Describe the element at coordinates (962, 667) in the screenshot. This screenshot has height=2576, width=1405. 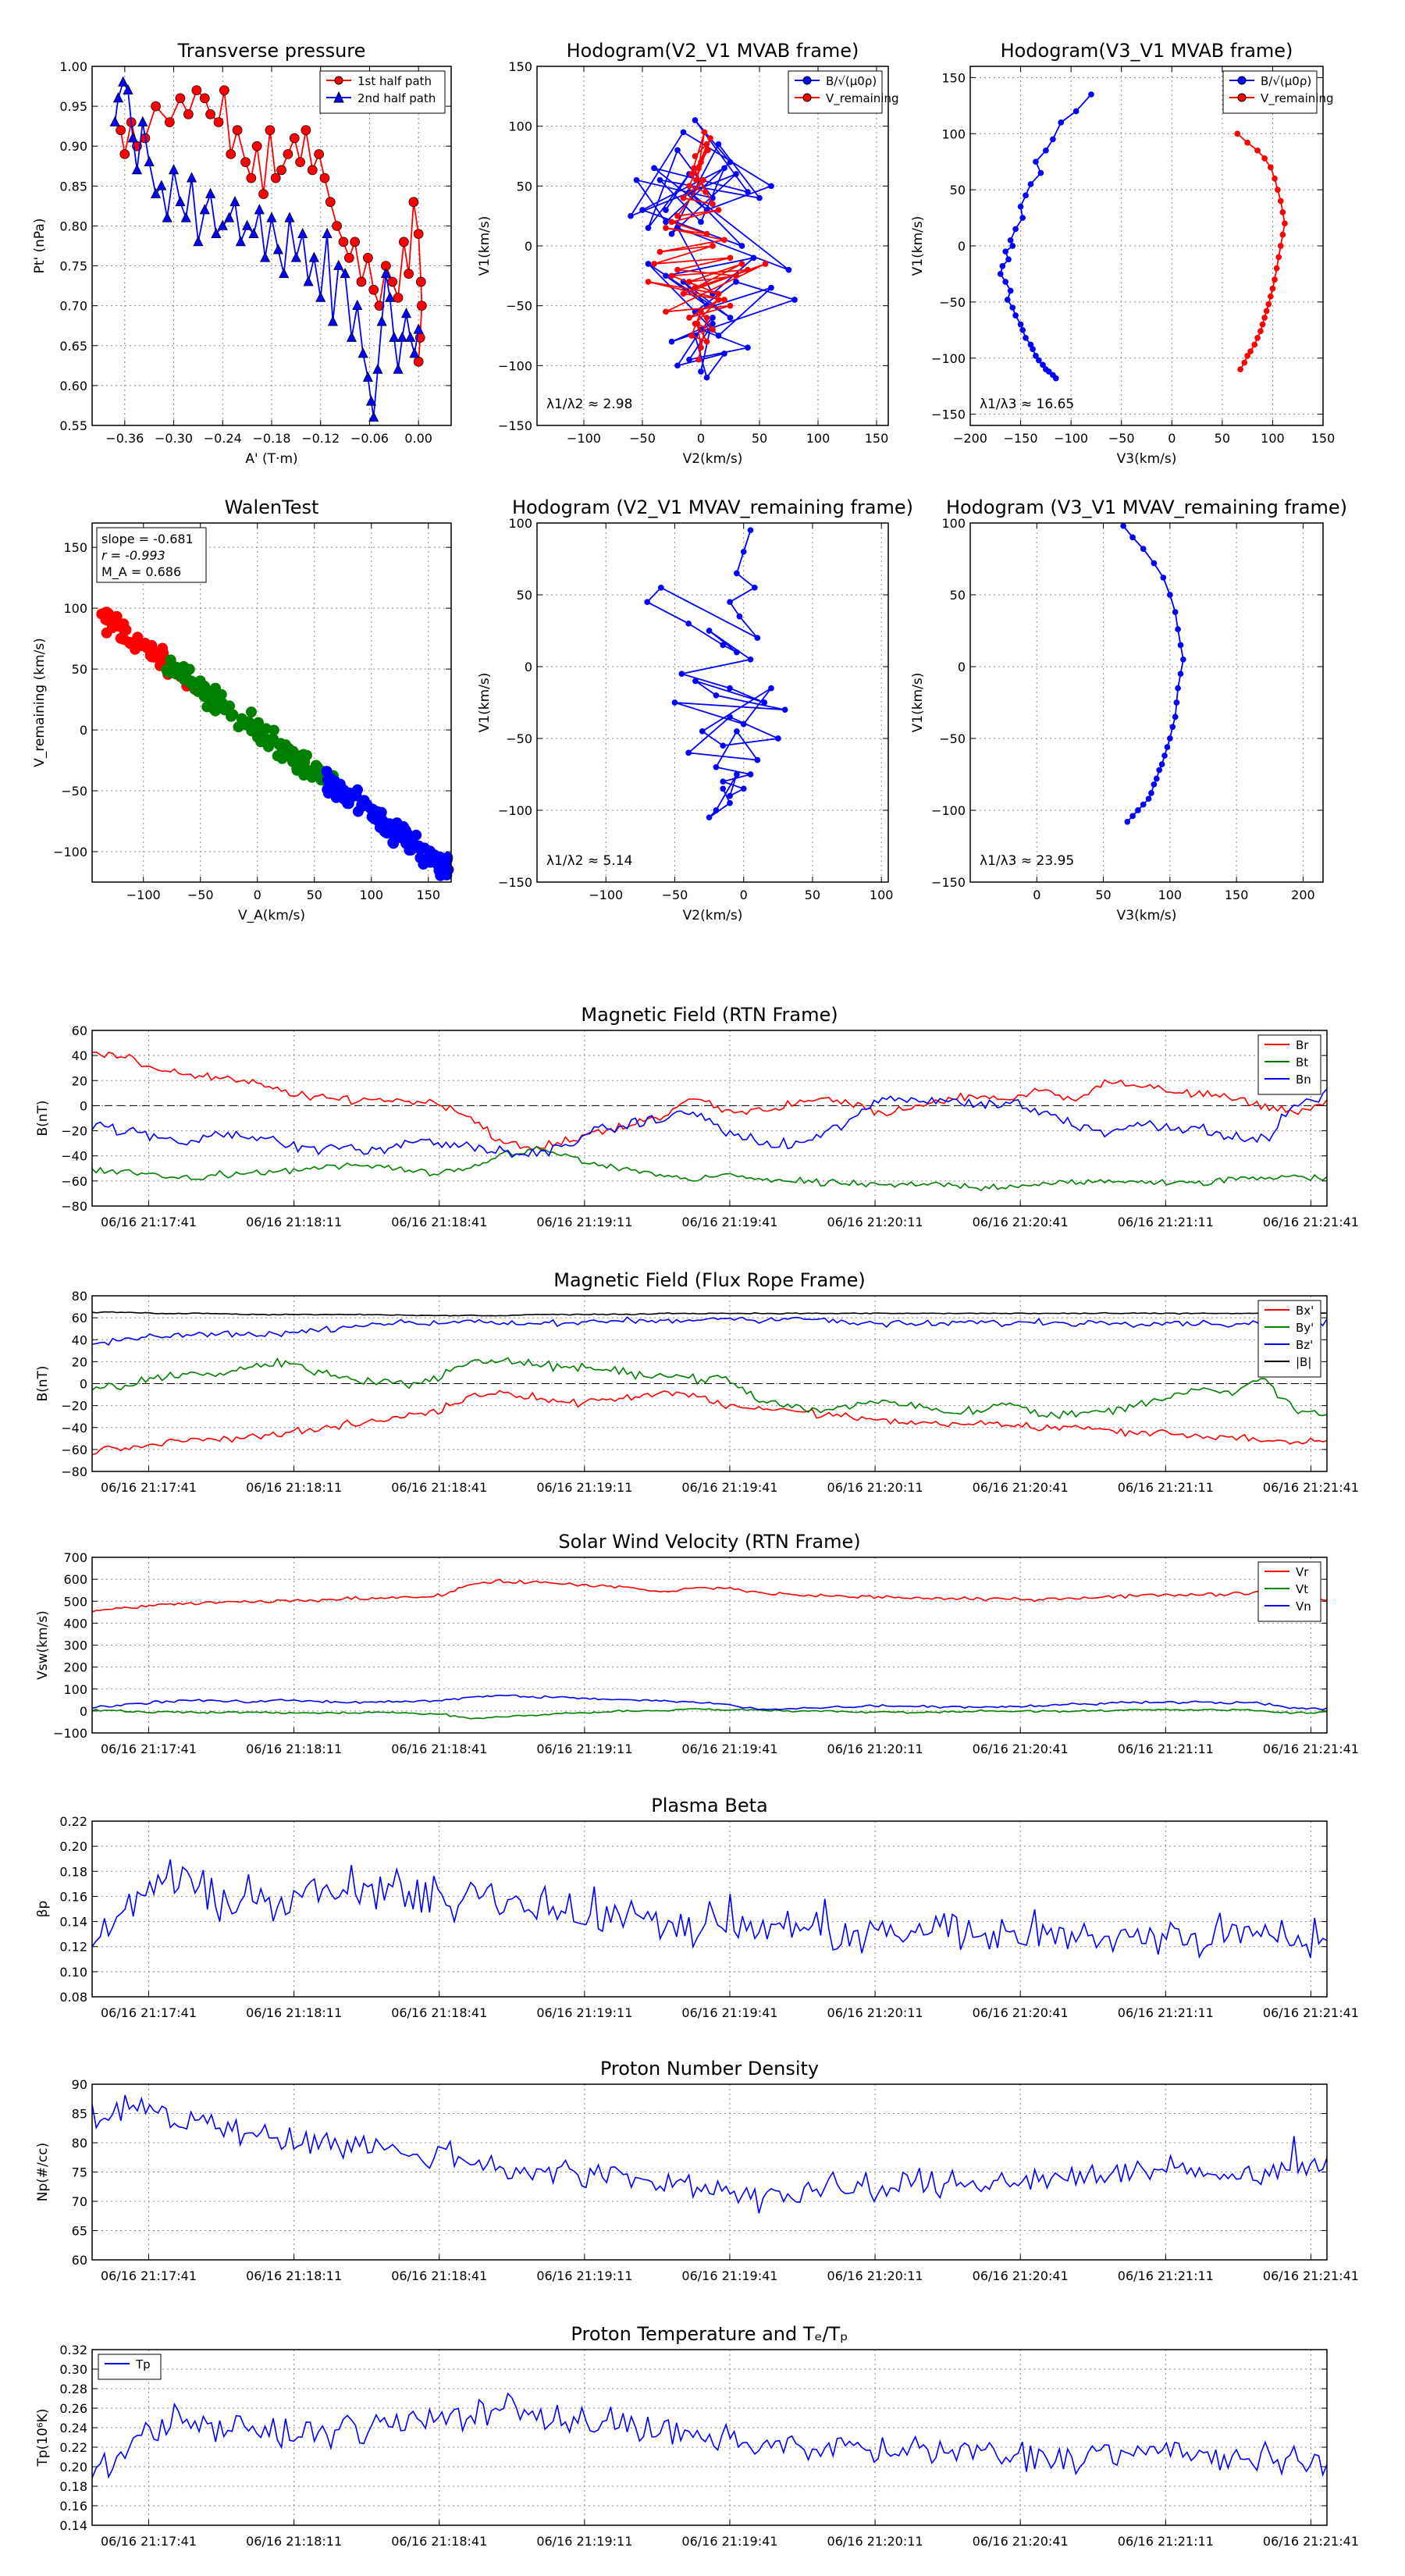
I see `ytick-label: 0` at that location.